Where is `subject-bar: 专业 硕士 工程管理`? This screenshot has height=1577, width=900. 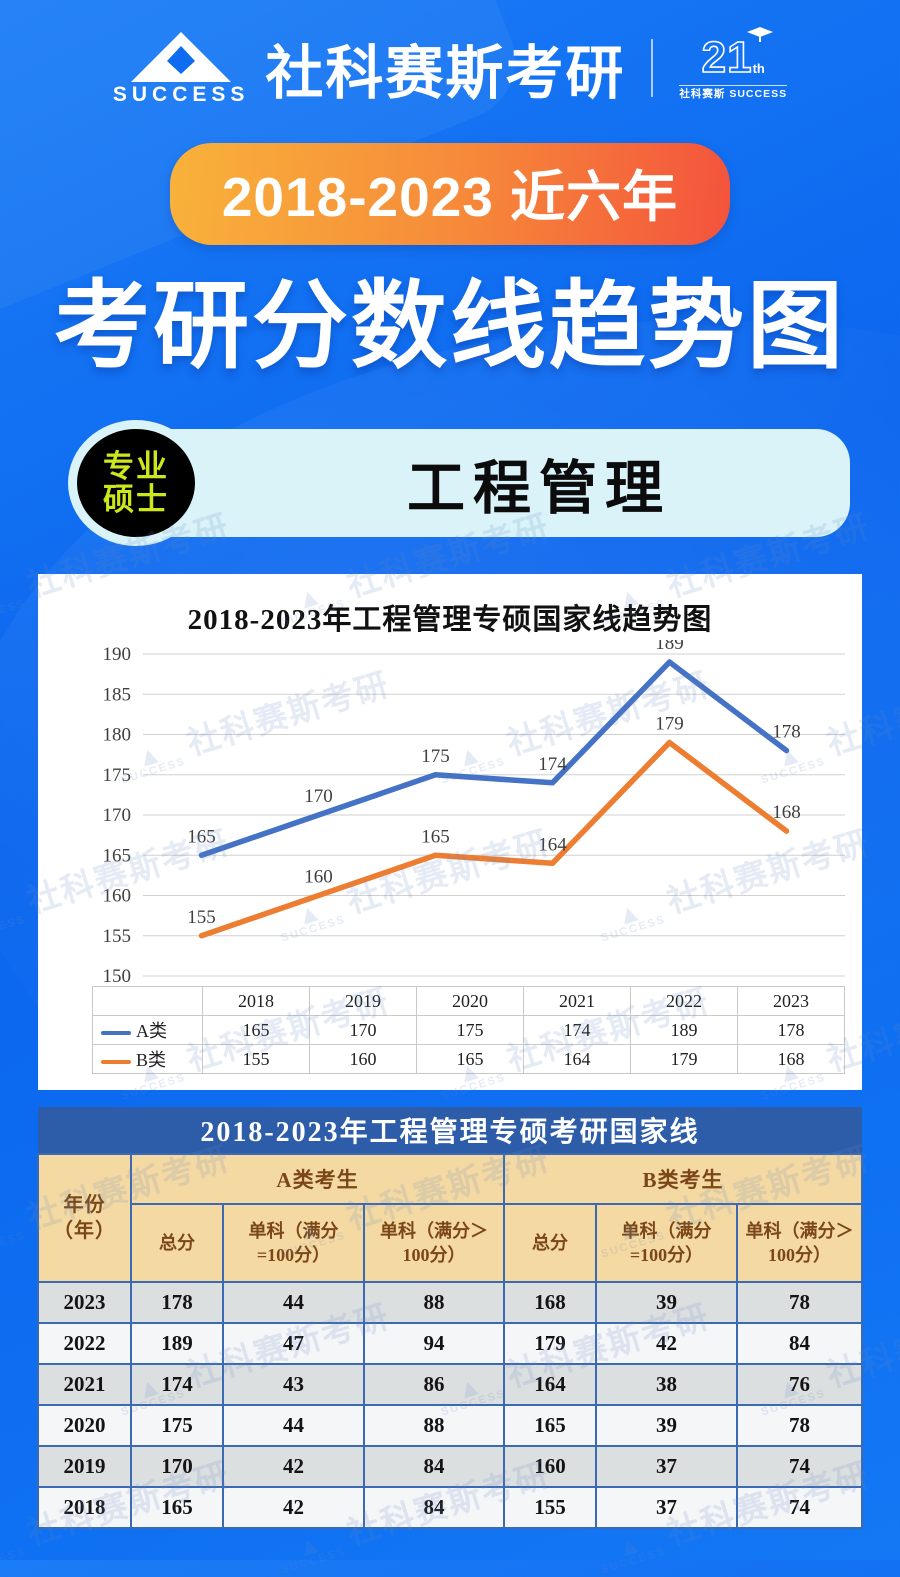 subject-bar: 专业 硕士 工程管理 is located at coordinates (459, 483).